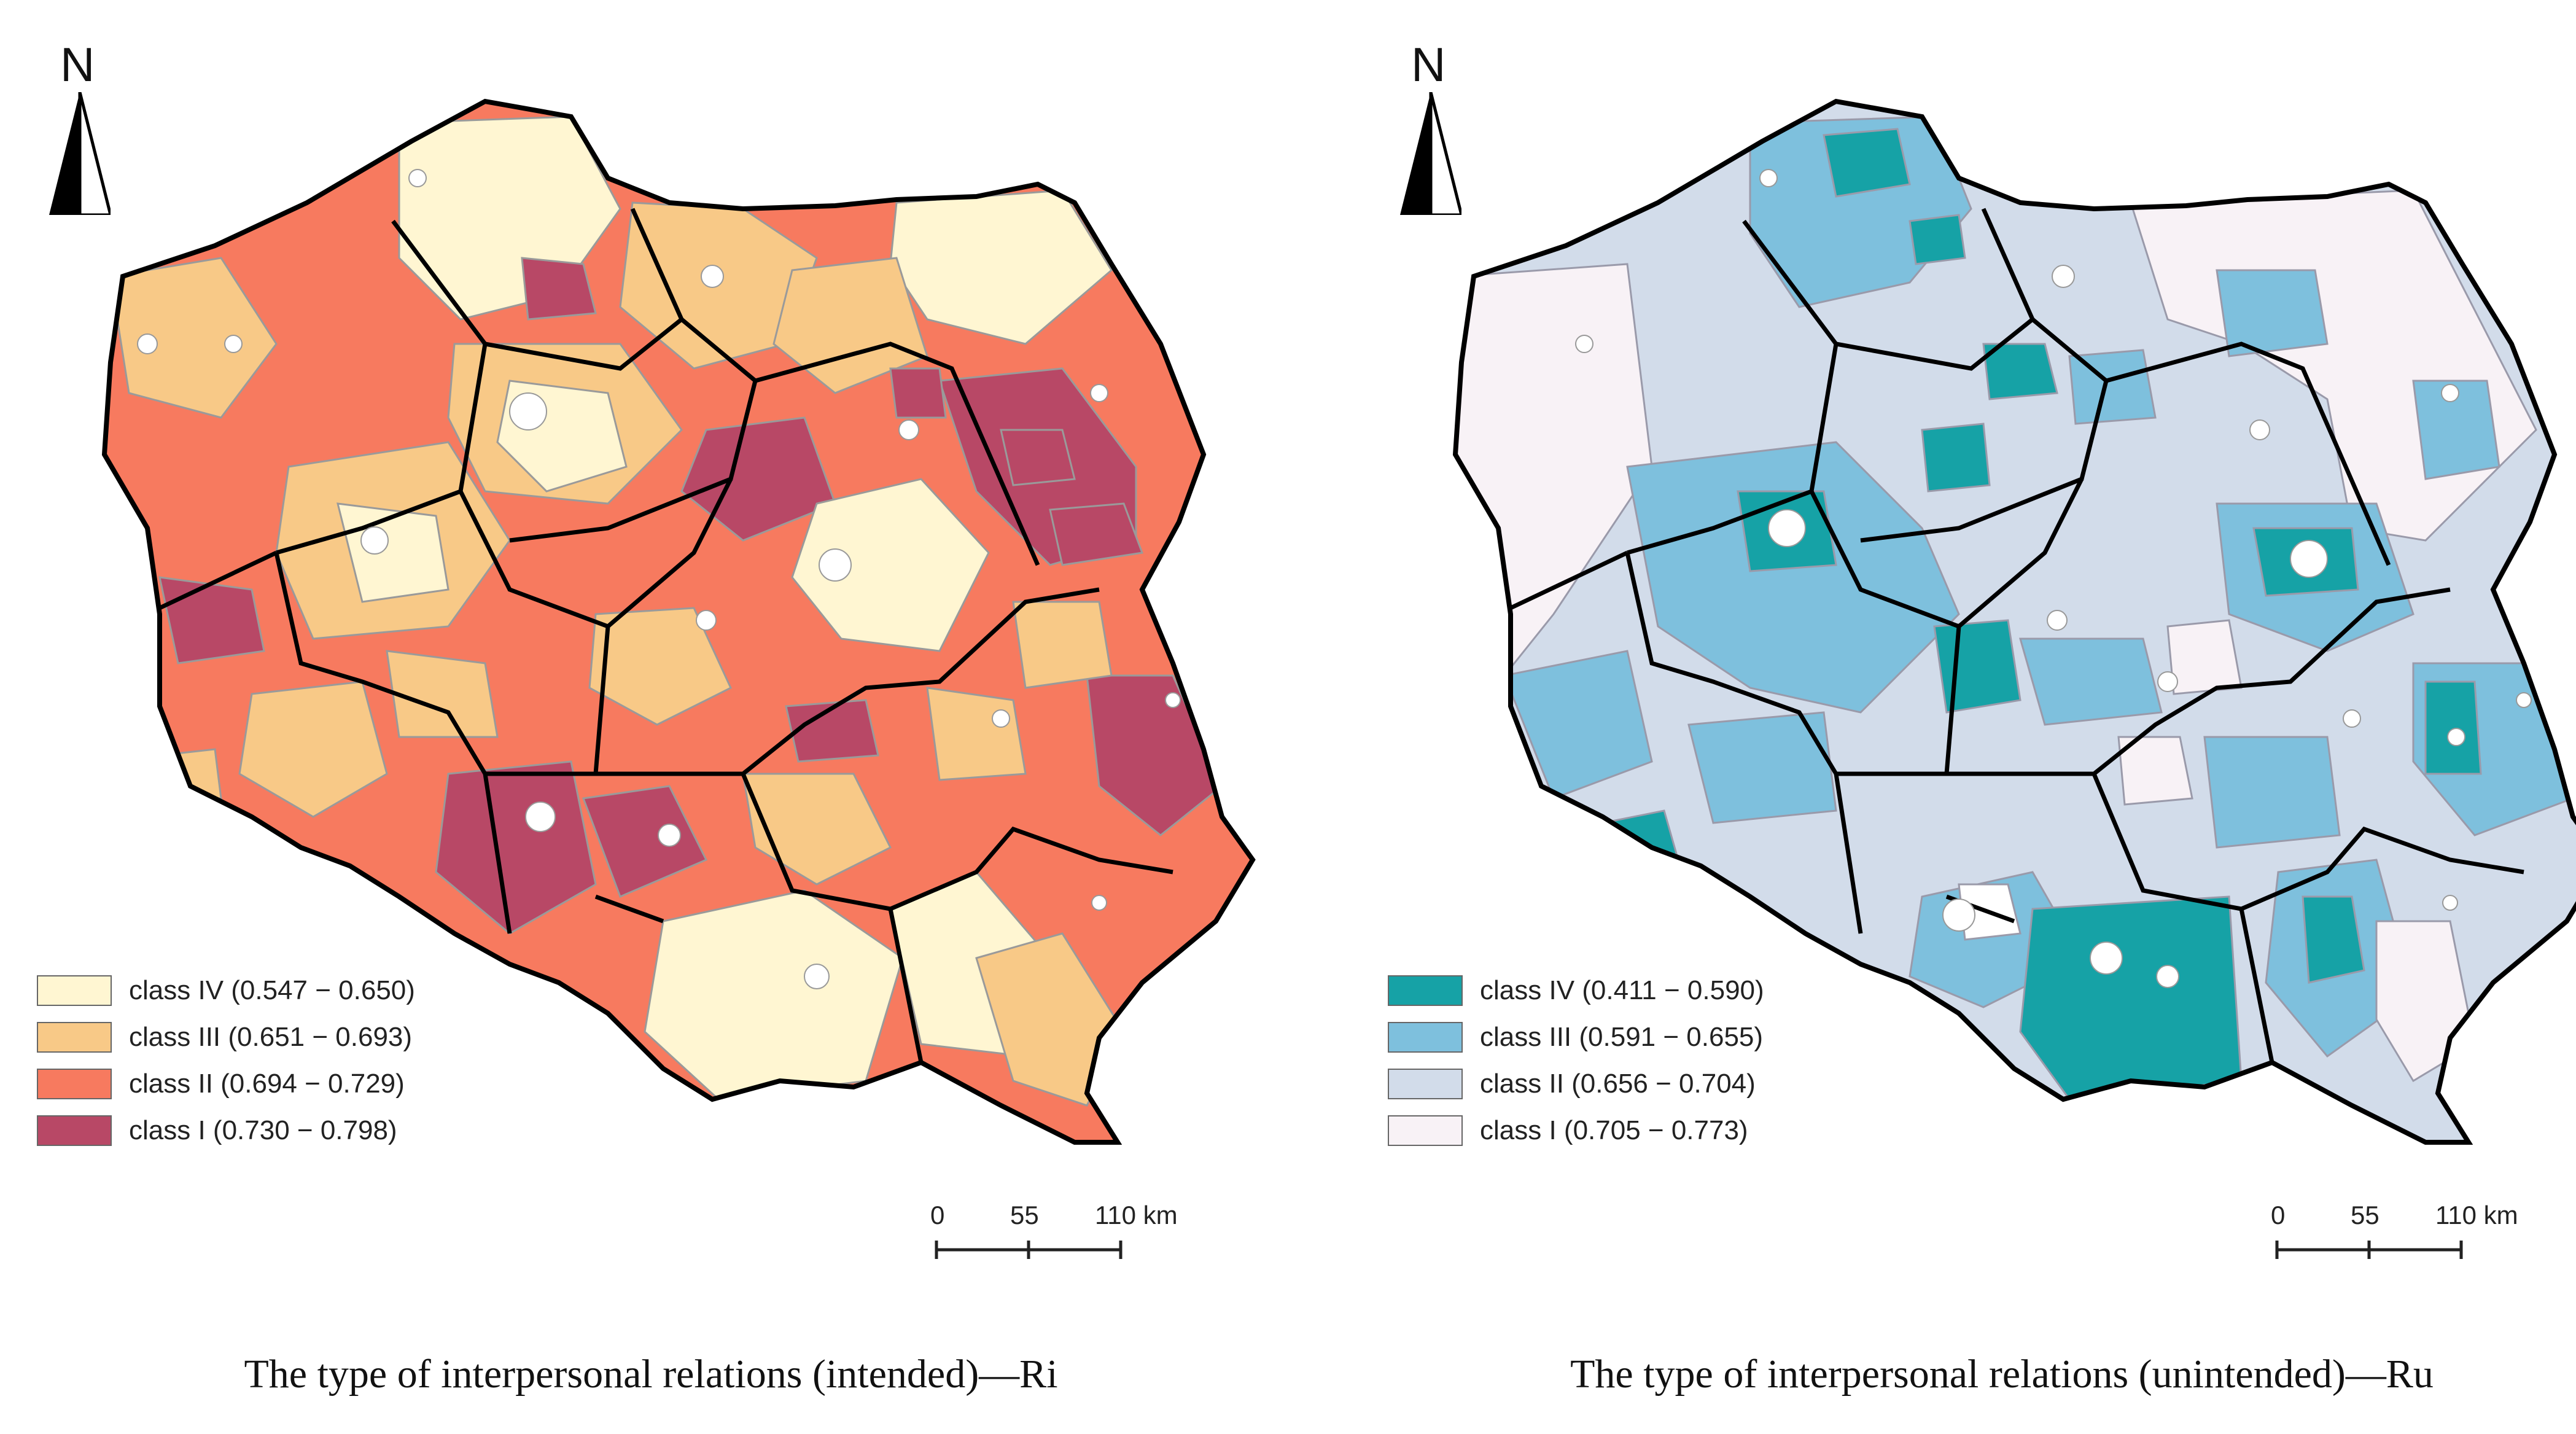 This screenshot has width=2576, height=1434. Describe the element at coordinates (272, 990) in the screenshot. I see `legend-label: class IV (0.547 − 0.650)` at that location.